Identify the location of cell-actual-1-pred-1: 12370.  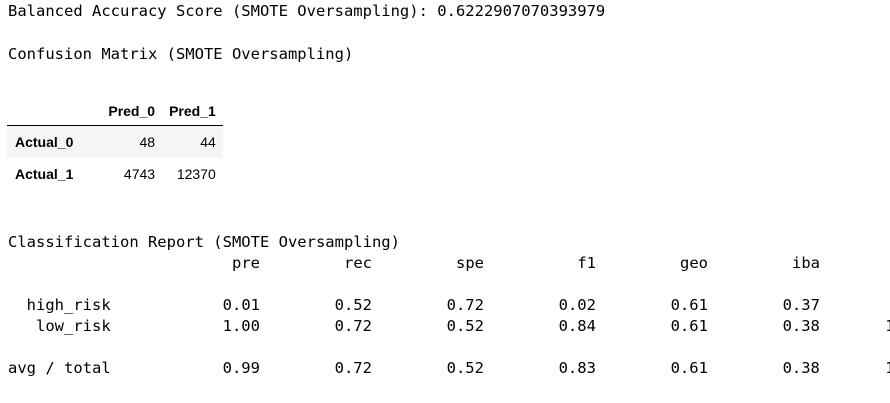
(196, 174).